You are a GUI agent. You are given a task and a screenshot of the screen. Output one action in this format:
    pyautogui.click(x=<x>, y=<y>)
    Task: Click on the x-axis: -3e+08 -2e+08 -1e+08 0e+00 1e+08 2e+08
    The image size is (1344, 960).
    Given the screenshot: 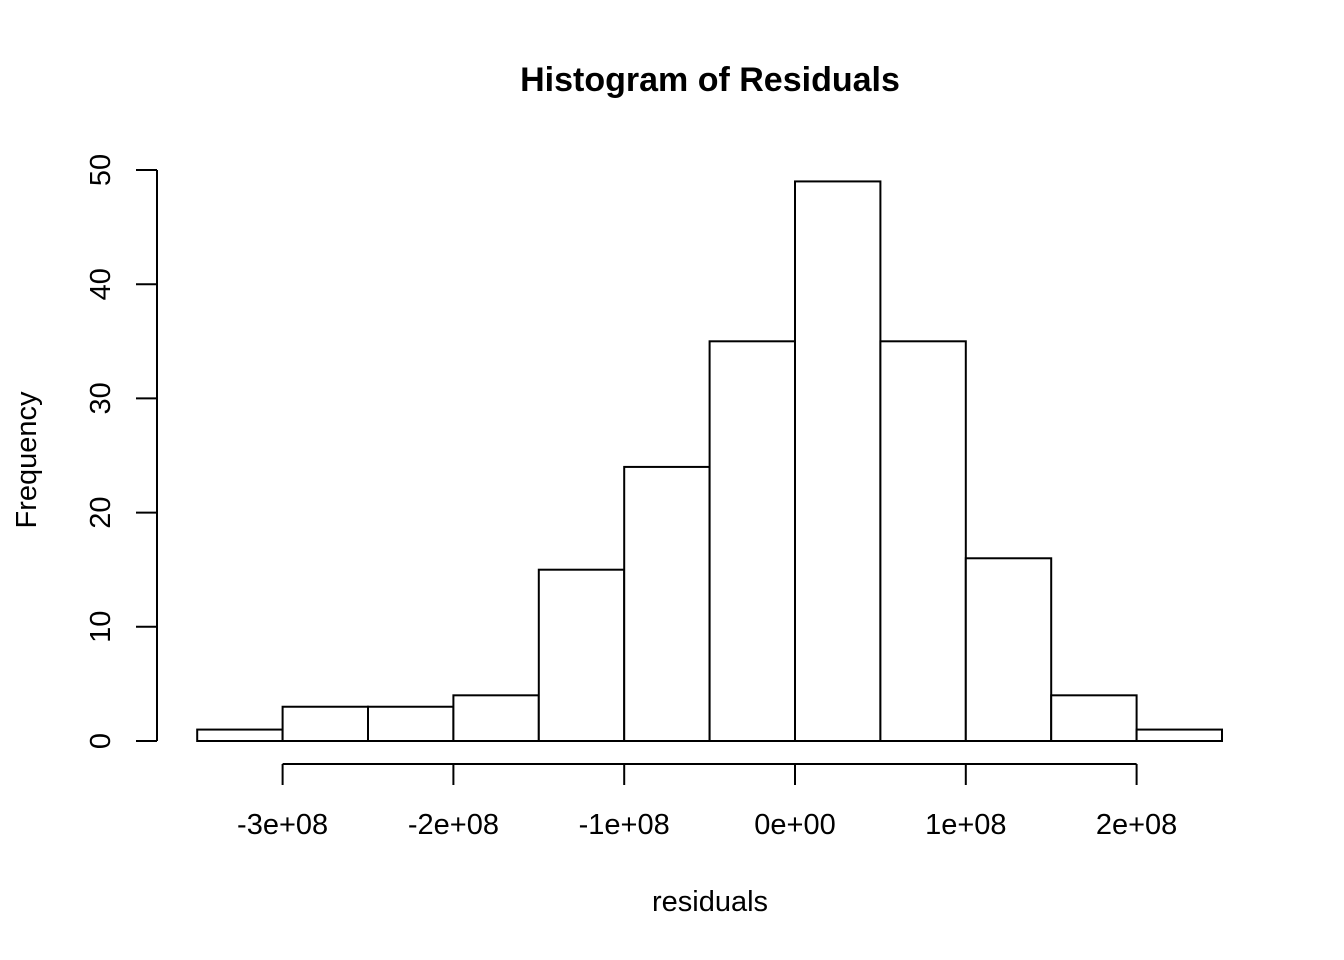 What is the action you would take?
    pyautogui.click(x=707, y=802)
    